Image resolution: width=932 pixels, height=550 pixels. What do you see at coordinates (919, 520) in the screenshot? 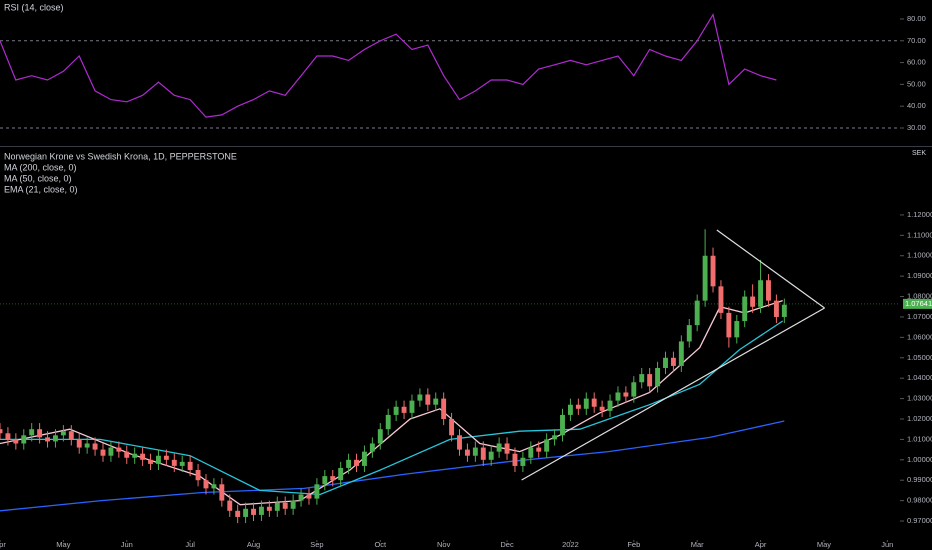
I see `y-tick-label: 0.97000` at bounding box center [919, 520].